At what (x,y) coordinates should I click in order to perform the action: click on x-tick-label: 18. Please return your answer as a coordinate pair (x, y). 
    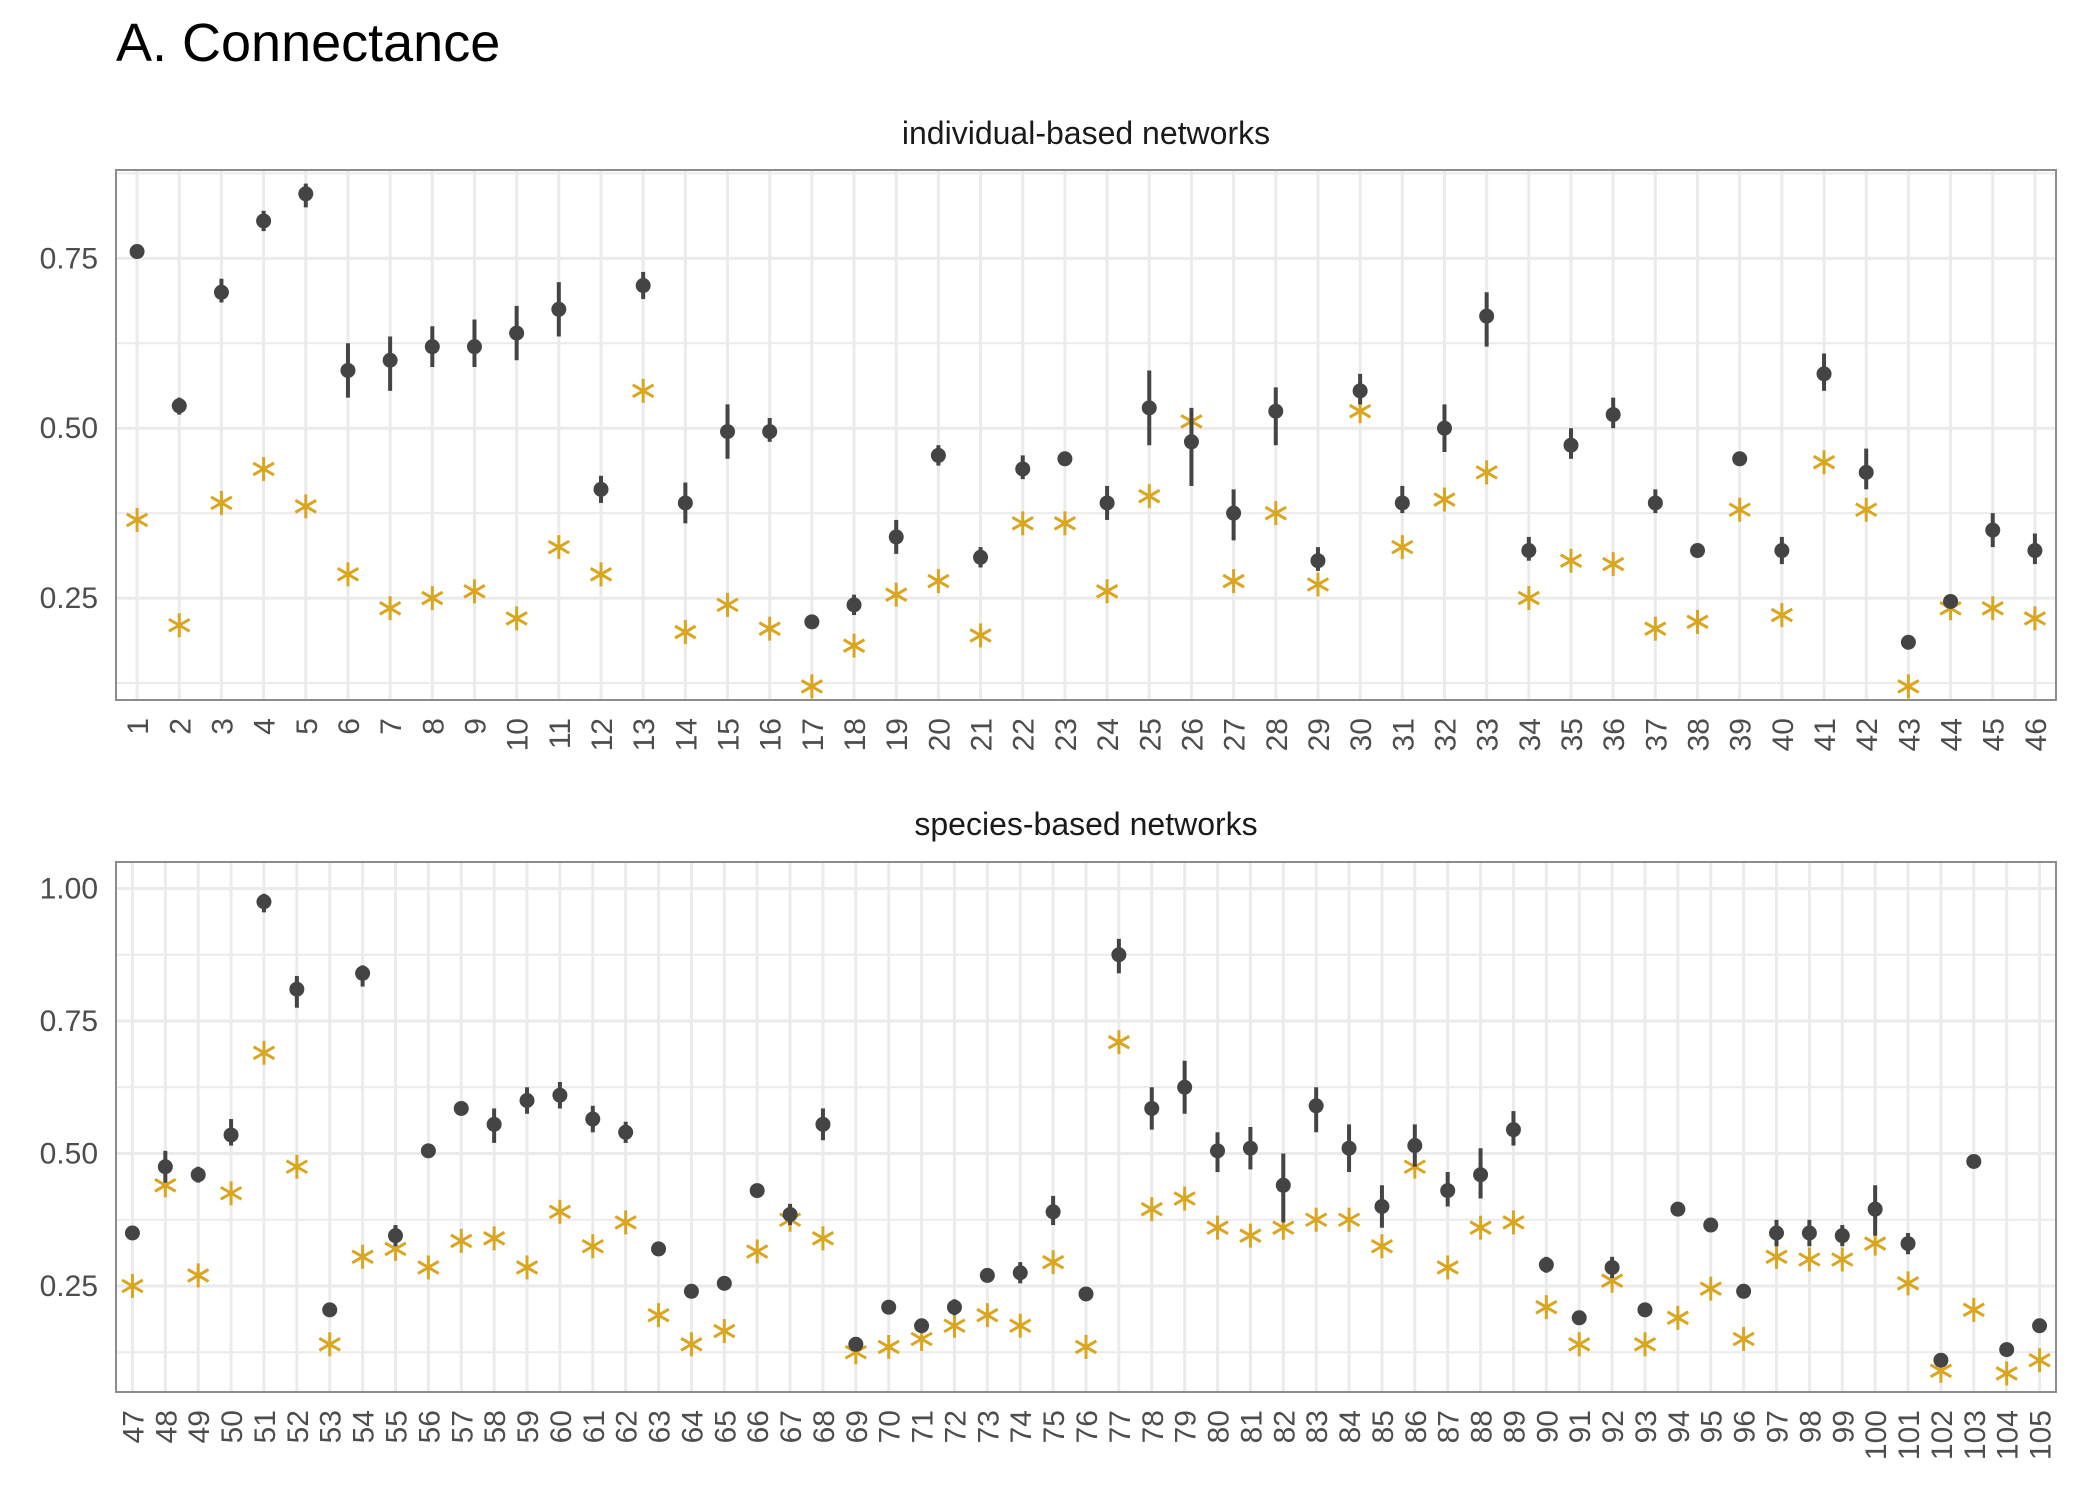
    Looking at the image, I should click on (855, 734).